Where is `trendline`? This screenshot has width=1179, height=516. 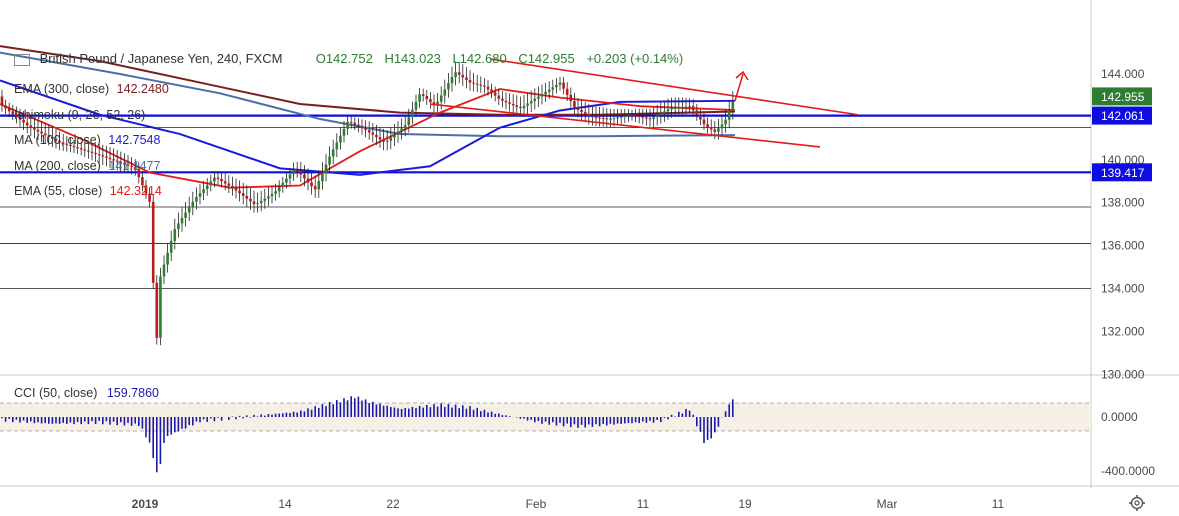 trendline is located at coordinates (674, 87).